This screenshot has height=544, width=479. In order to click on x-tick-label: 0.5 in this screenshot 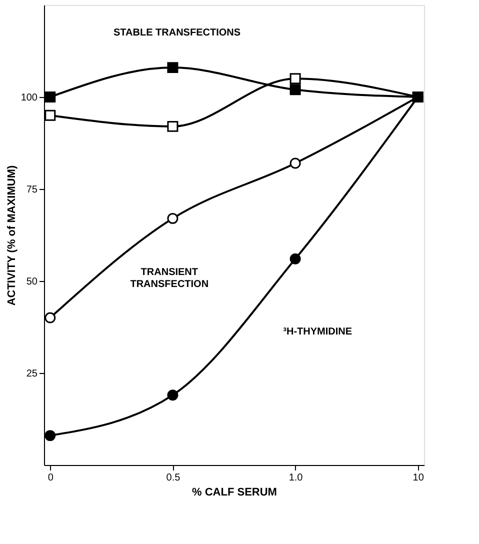, I will do `click(173, 478)`.